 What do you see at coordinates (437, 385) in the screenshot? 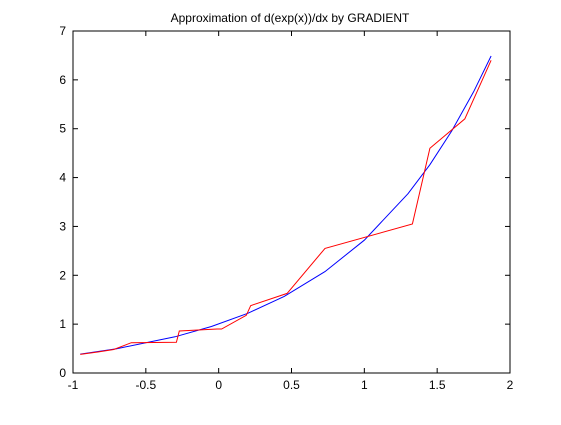
I see `x-tick-label: 1.5` at bounding box center [437, 385].